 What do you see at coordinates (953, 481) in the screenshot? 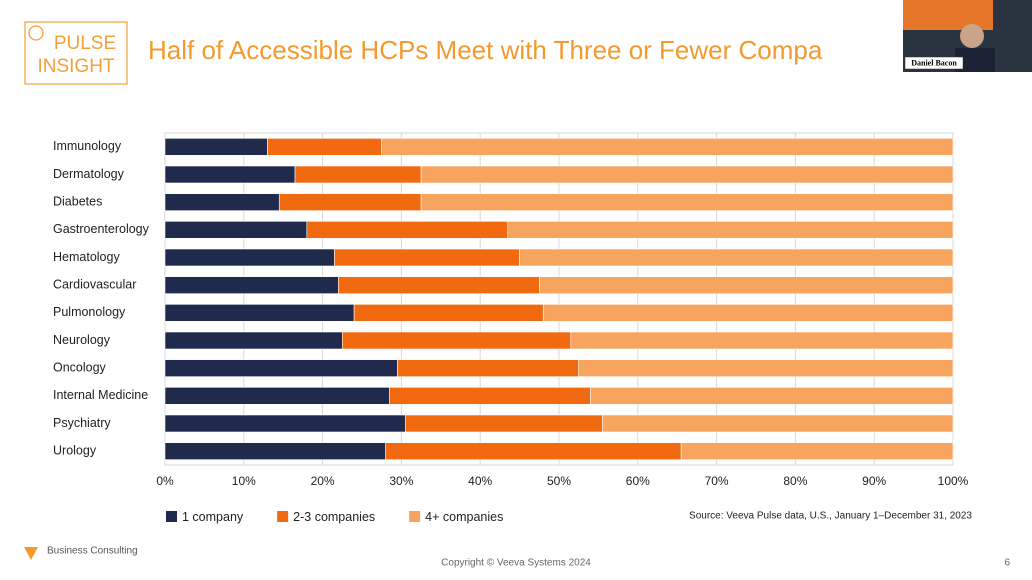
I see `x-tick-label: 100%` at bounding box center [953, 481].